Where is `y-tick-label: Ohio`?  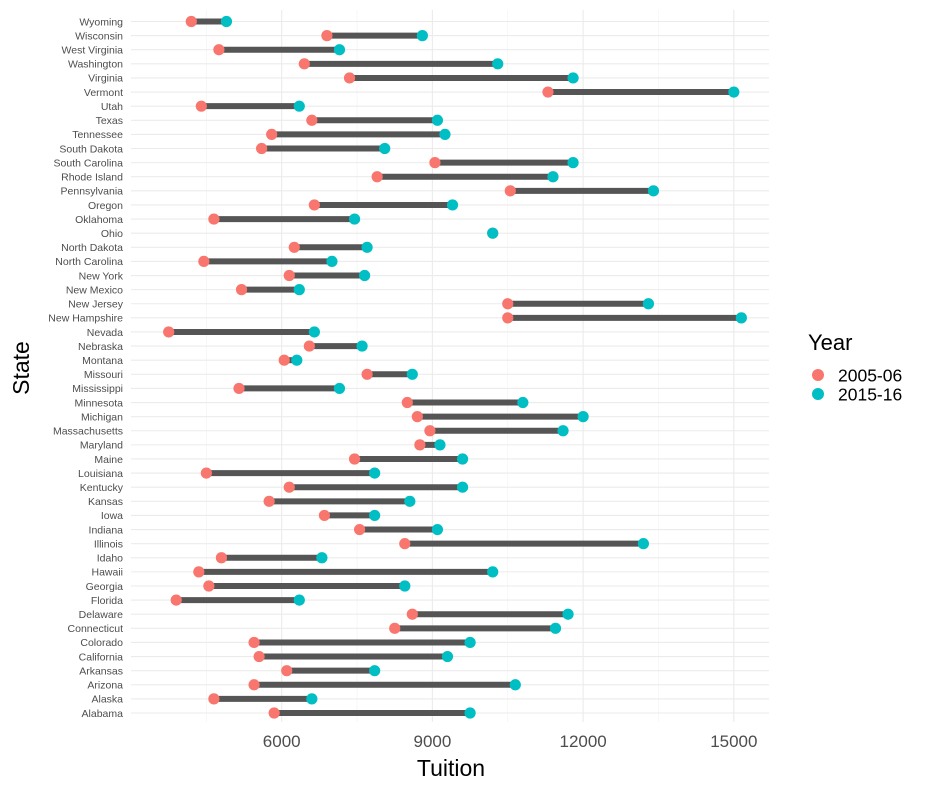
y-tick-label: Ohio is located at coordinates (112, 234).